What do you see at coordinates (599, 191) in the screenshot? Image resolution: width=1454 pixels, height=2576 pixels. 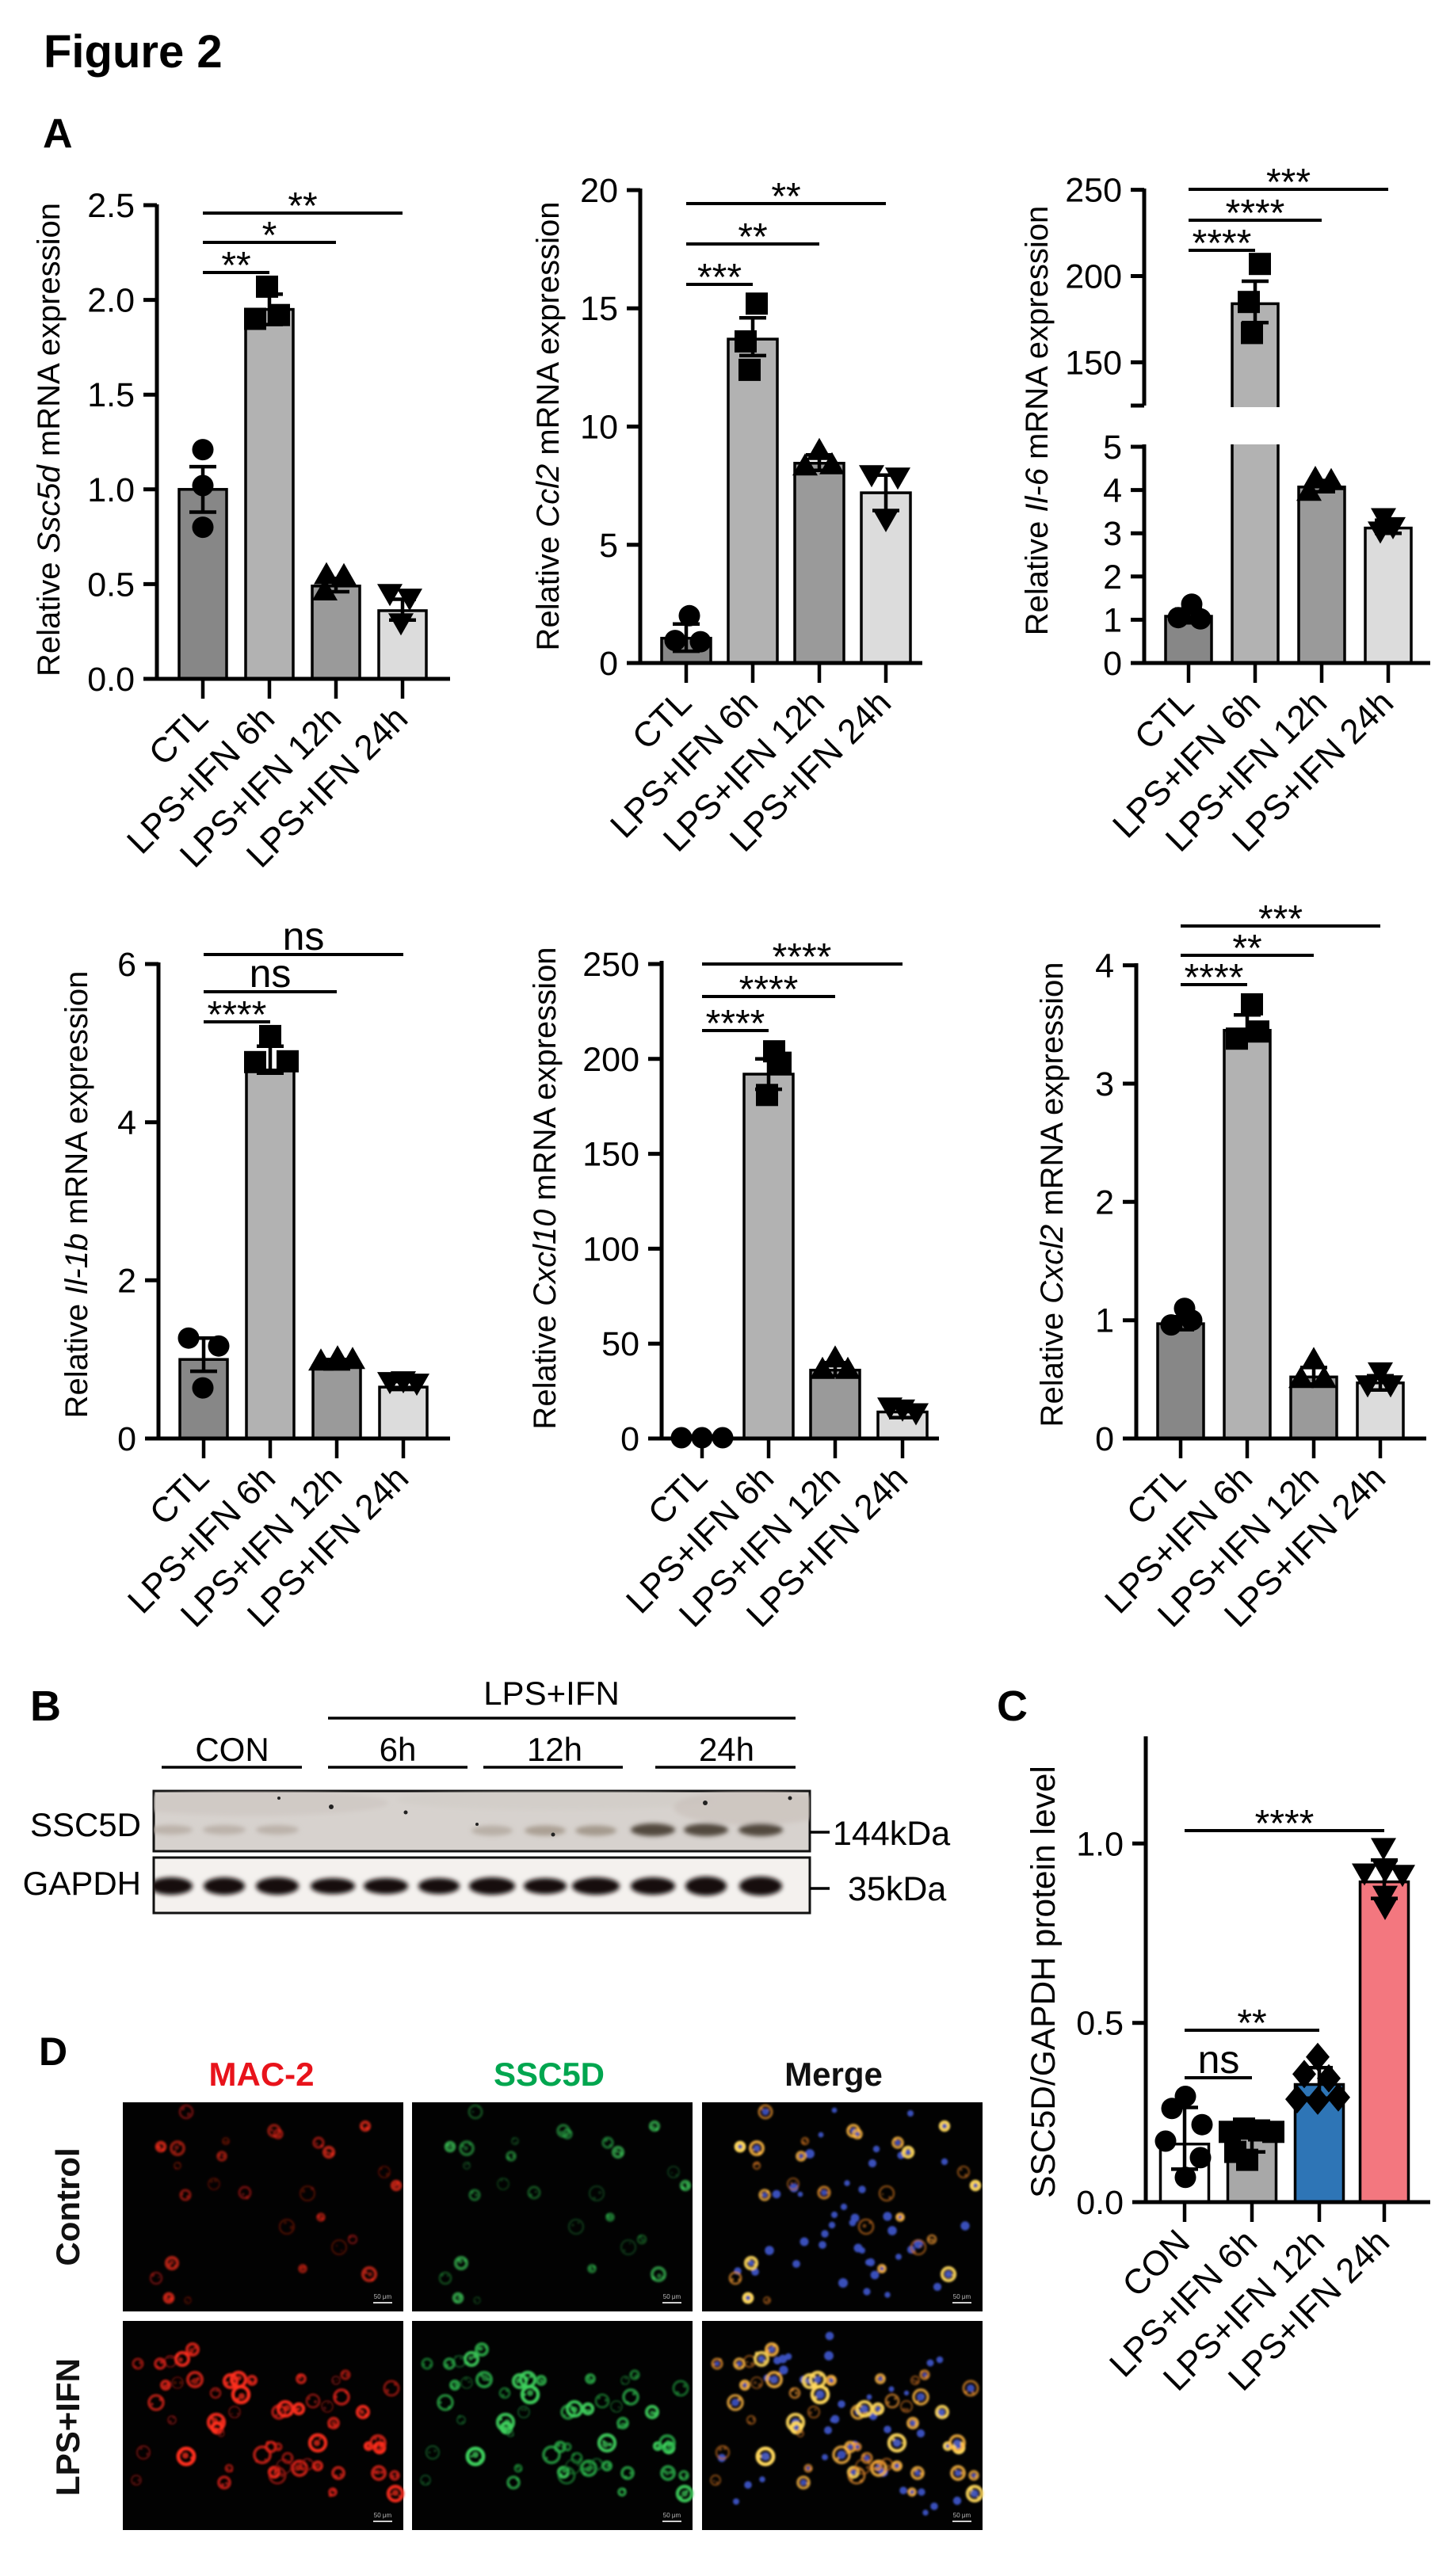 I see `svg-text: 20` at bounding box center [599, 191].